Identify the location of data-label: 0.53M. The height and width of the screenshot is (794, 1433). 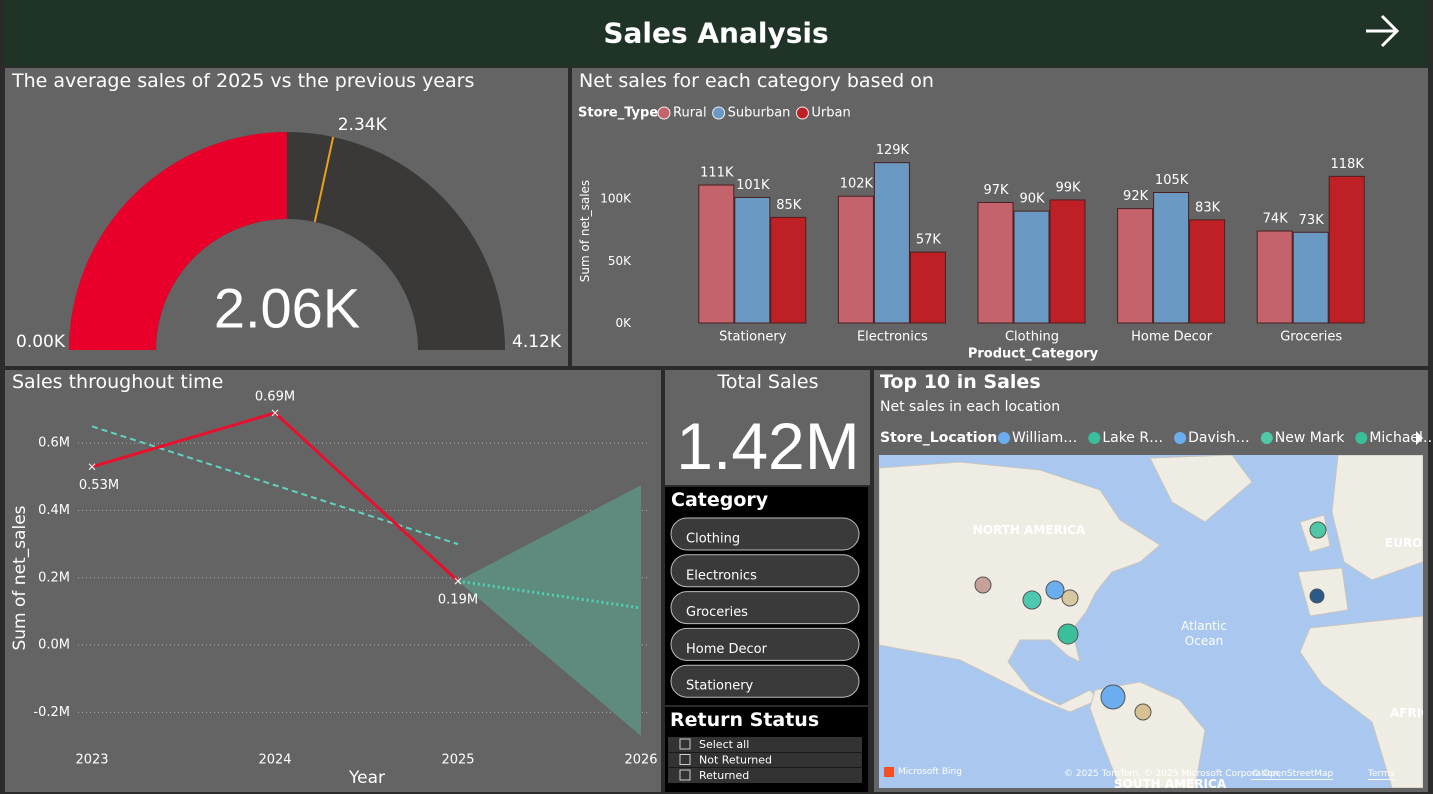
(99, 485).